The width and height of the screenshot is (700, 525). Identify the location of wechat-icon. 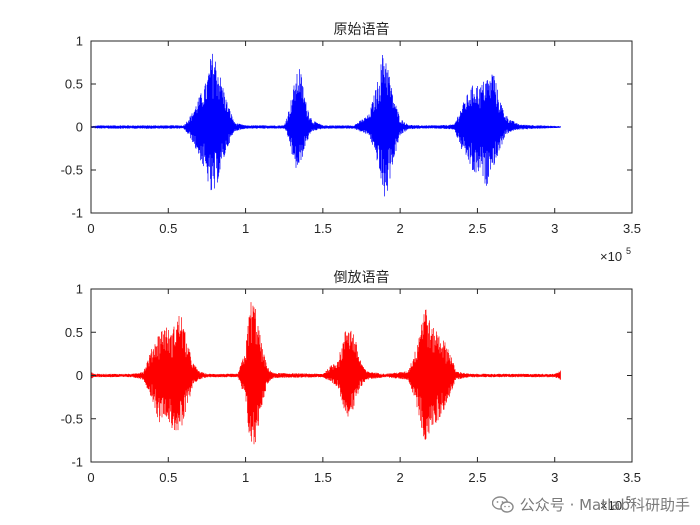
(502, 504).